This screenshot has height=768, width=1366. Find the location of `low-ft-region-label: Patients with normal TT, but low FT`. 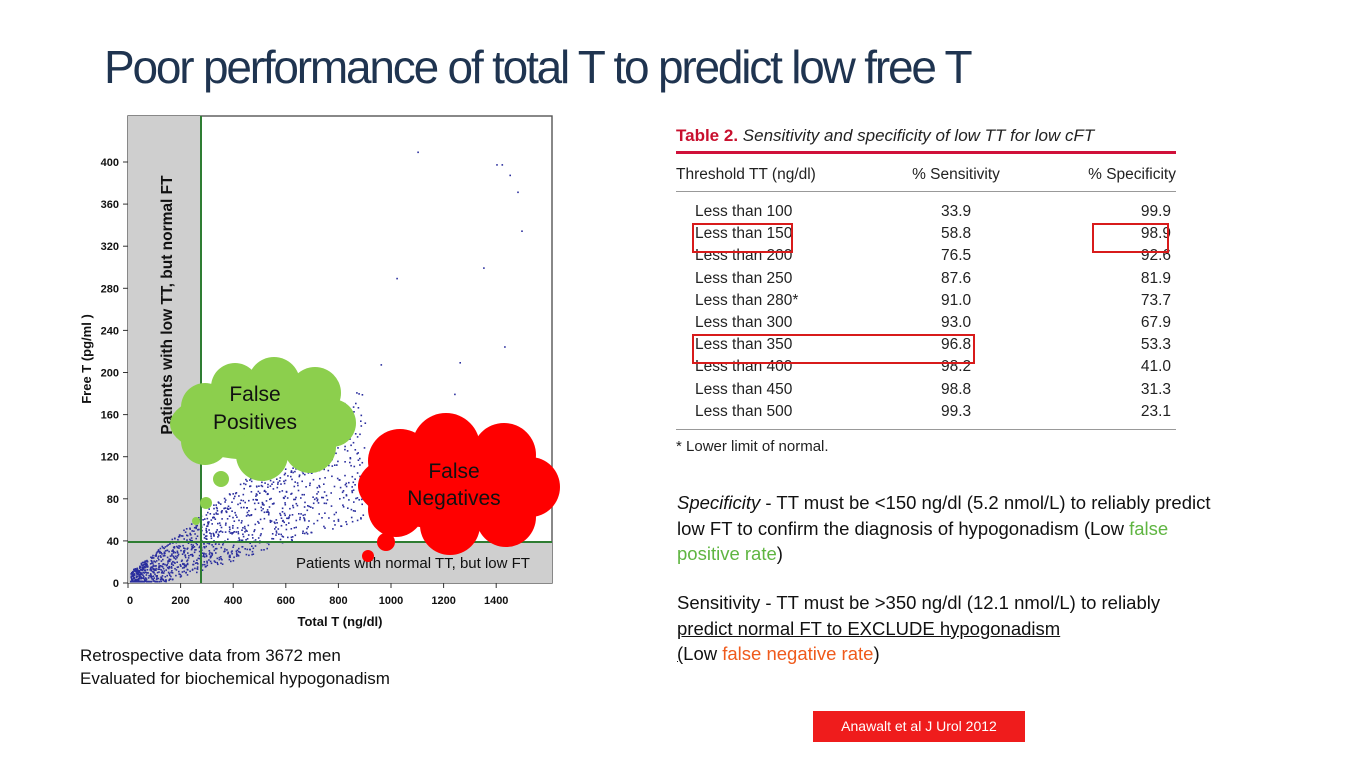

low-ft-region-label: Patients with normal TT, but low FT is located at coordinates (413, 563).